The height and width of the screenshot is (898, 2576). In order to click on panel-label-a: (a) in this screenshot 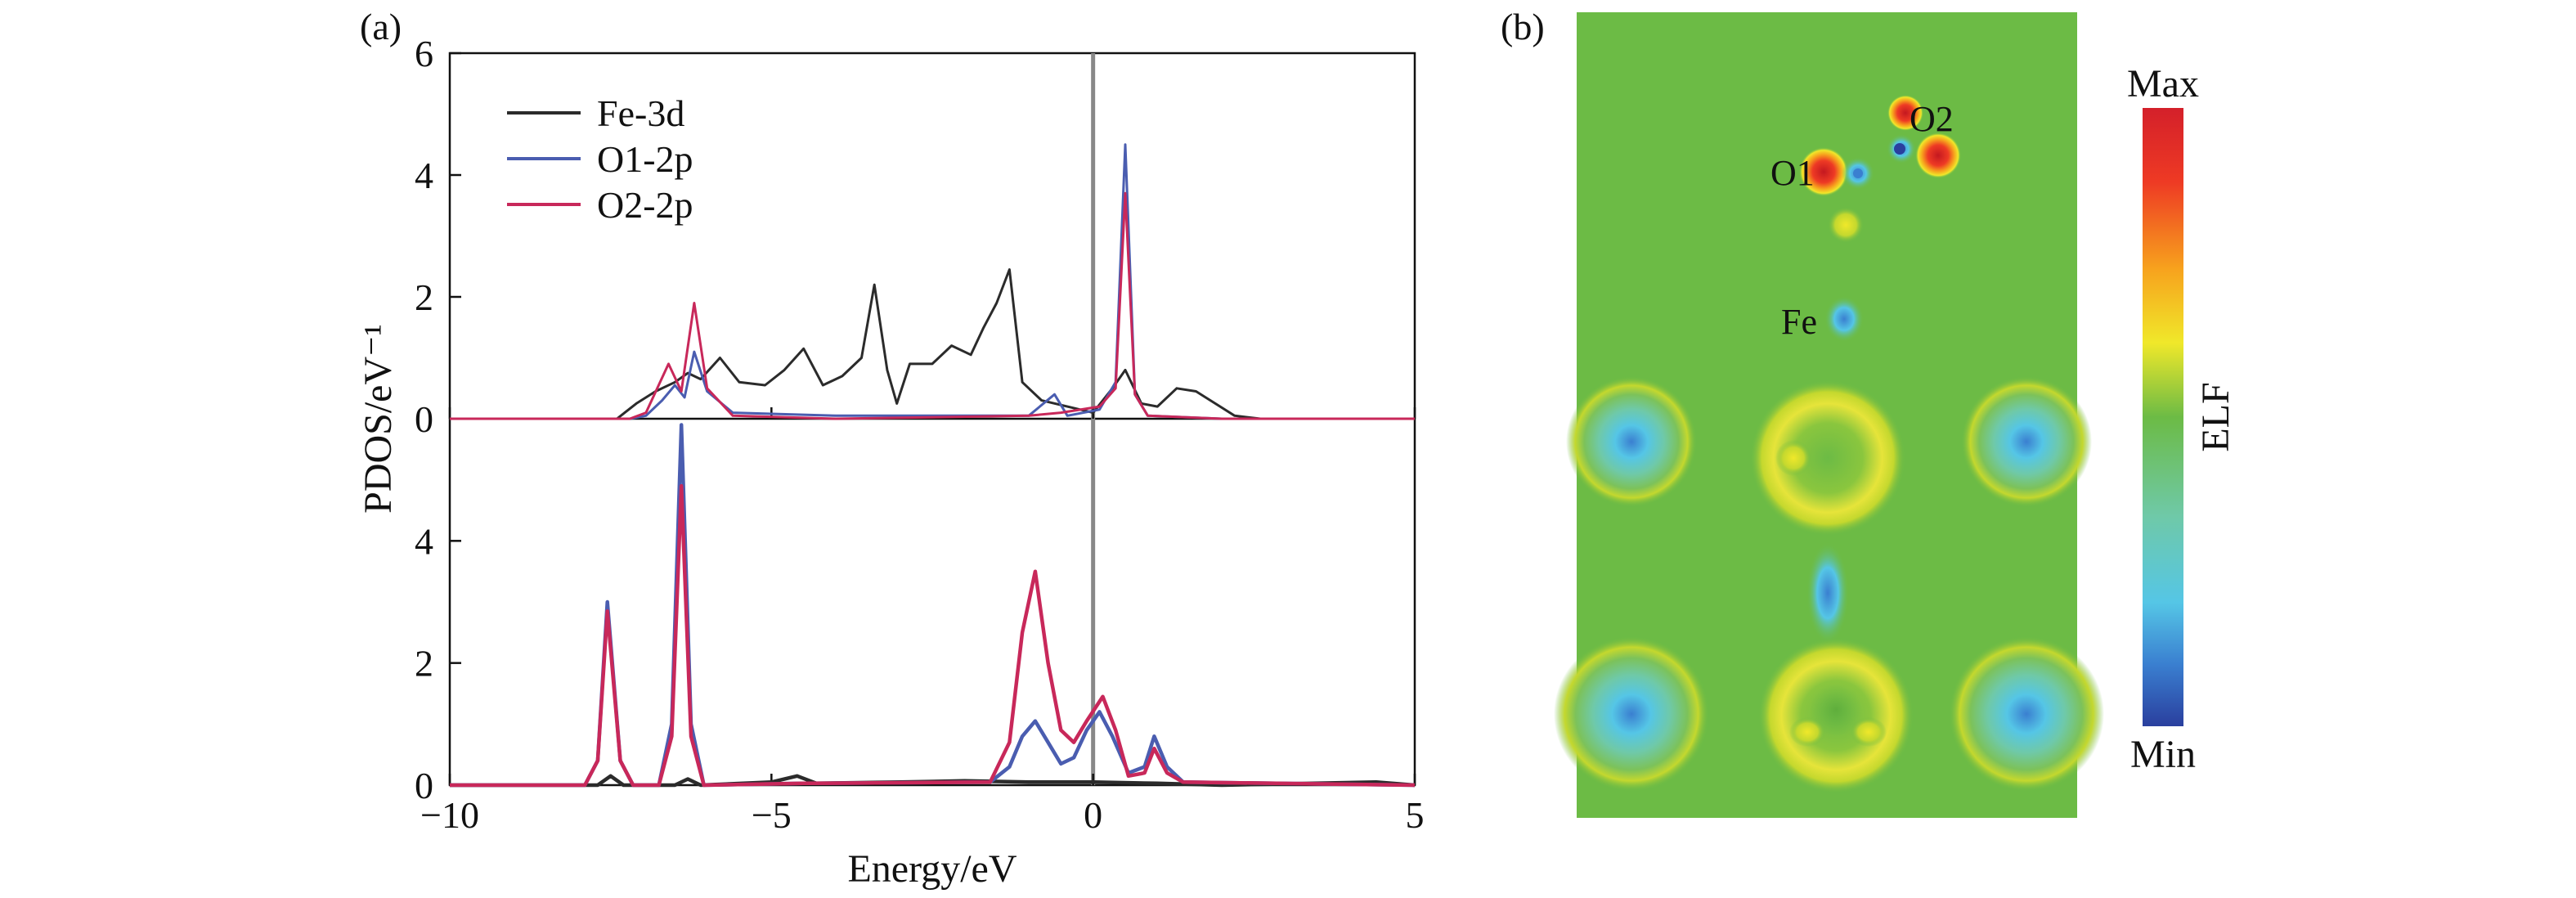, I will do `click(381, 26)`.